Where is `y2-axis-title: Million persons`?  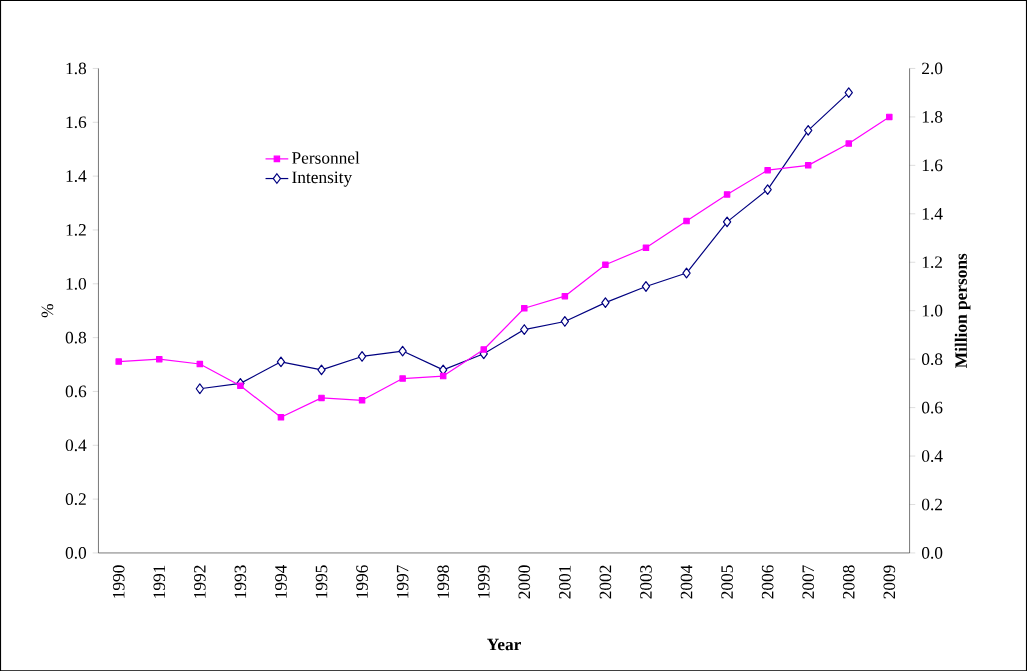 y2-axis-title: Million persons is located at coordinates (962, 310).